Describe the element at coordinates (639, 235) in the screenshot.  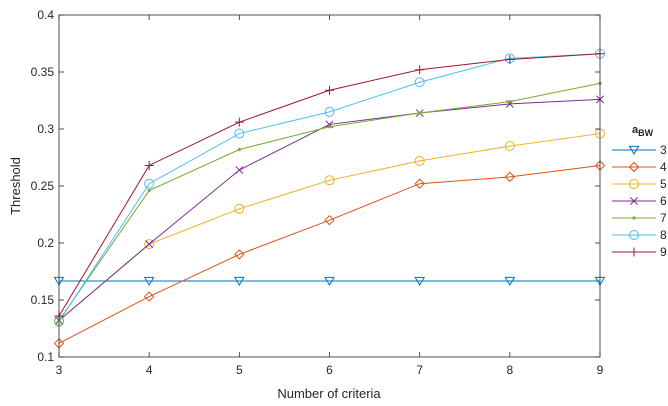
I see `legend-item-8: 8` at that location.